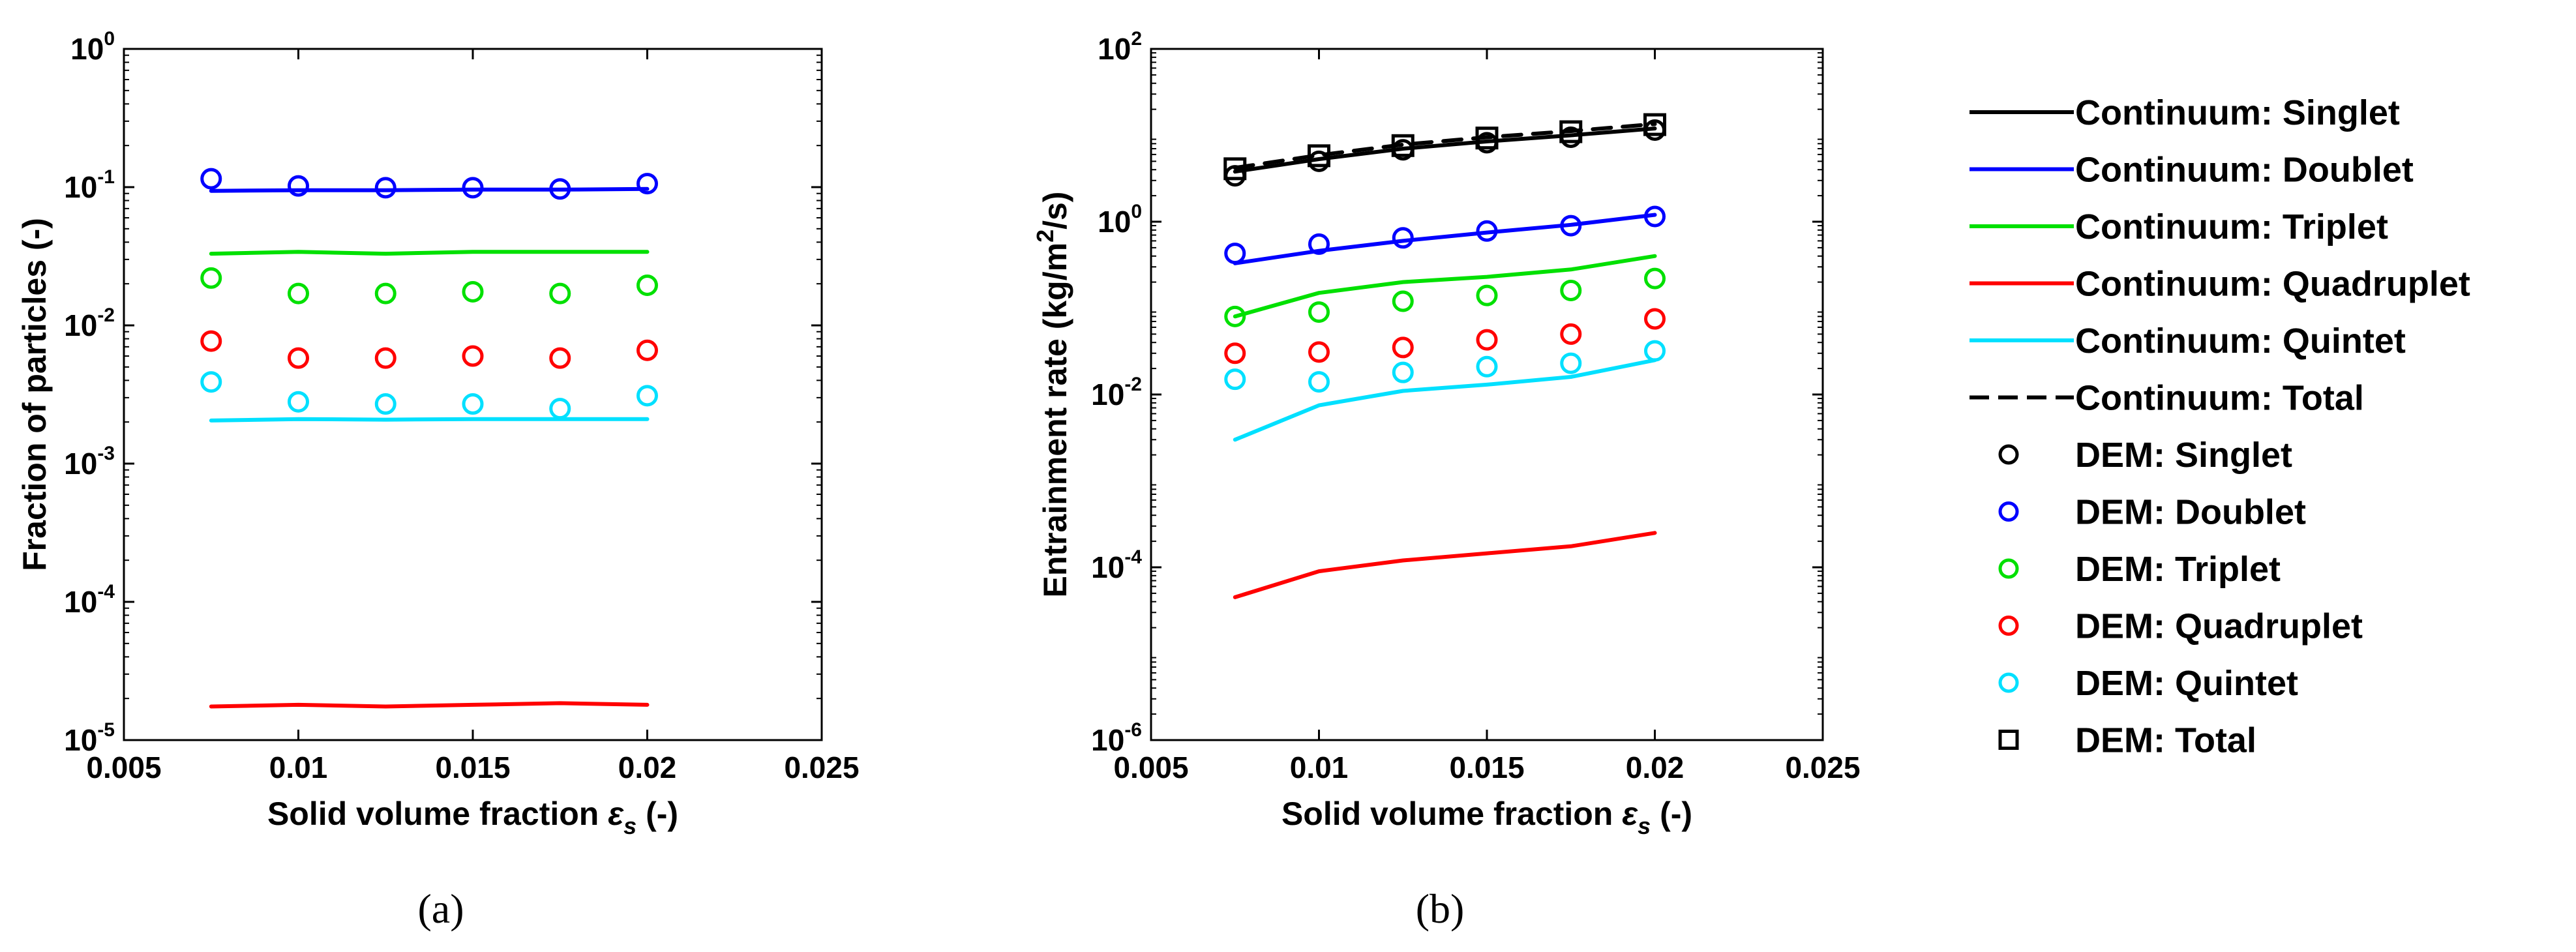 The height and width of the screenshot is (952, 2576). What do you see at coordinates (472, 817) in the screenshot?
I see `x-axis-label-a: Solid volume fraction εs (-)` at bounding box center [472, 817].